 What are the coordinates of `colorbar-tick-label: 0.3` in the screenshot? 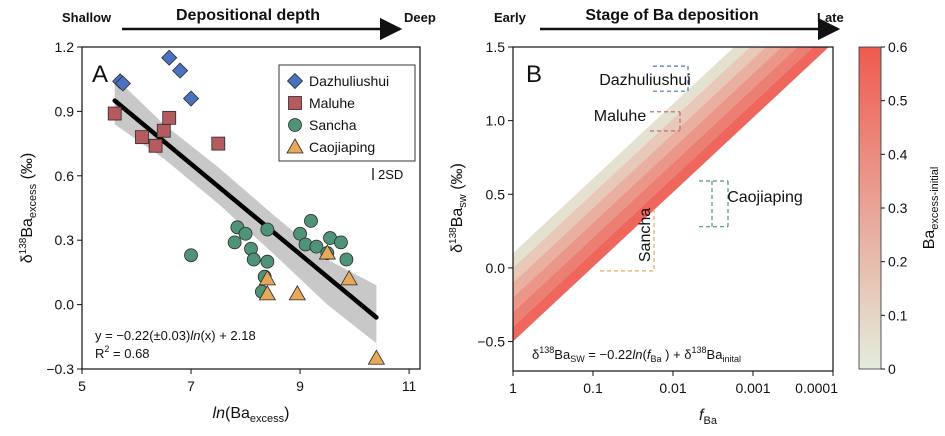 It's located at (898, 208).